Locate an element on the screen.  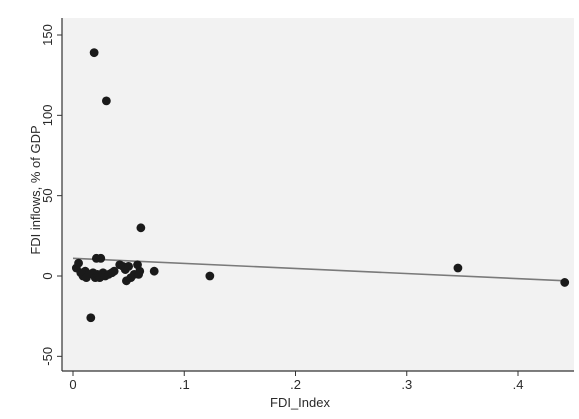
y-tick-label: 50 is located at coordinates (47, 195).